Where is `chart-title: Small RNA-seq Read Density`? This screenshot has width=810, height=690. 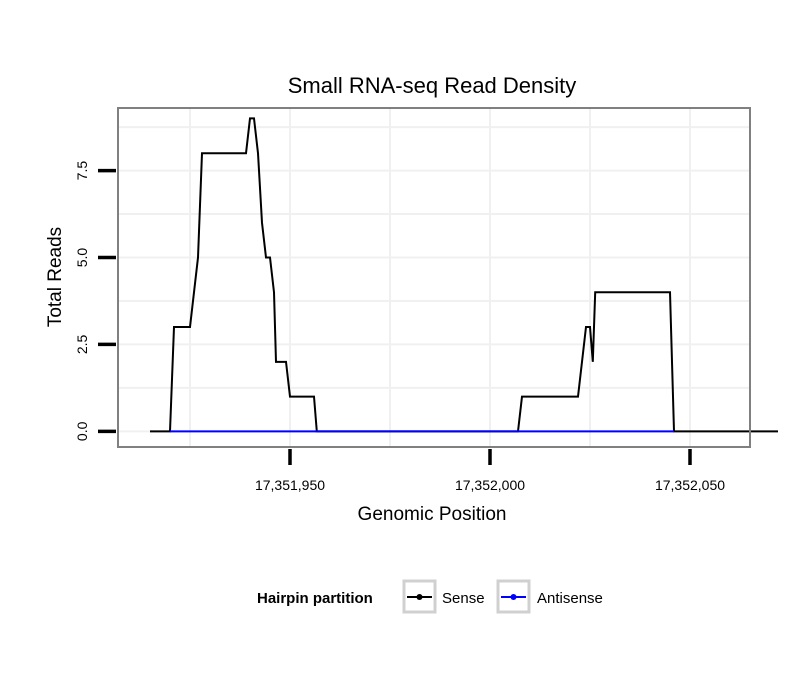
chart-title: Small RNA-seq Read Density is located at coordinates (432, 85).